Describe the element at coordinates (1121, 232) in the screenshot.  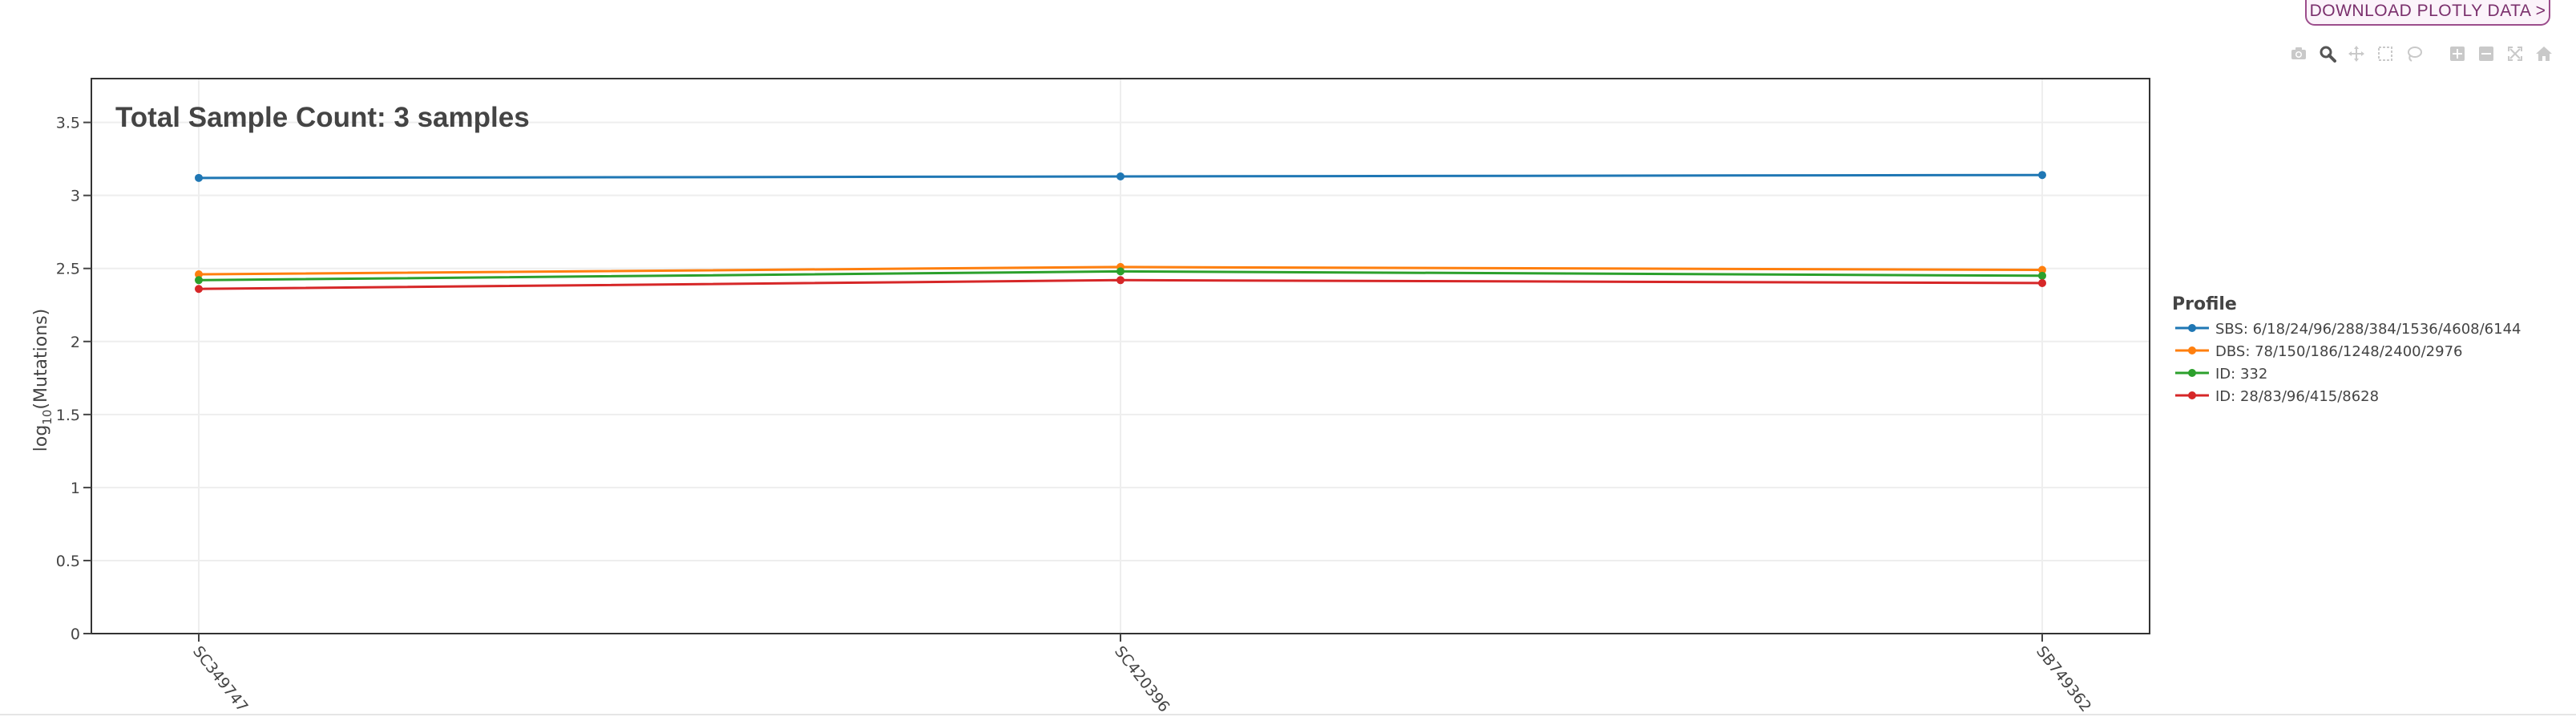
I see `chart-series` at that location.